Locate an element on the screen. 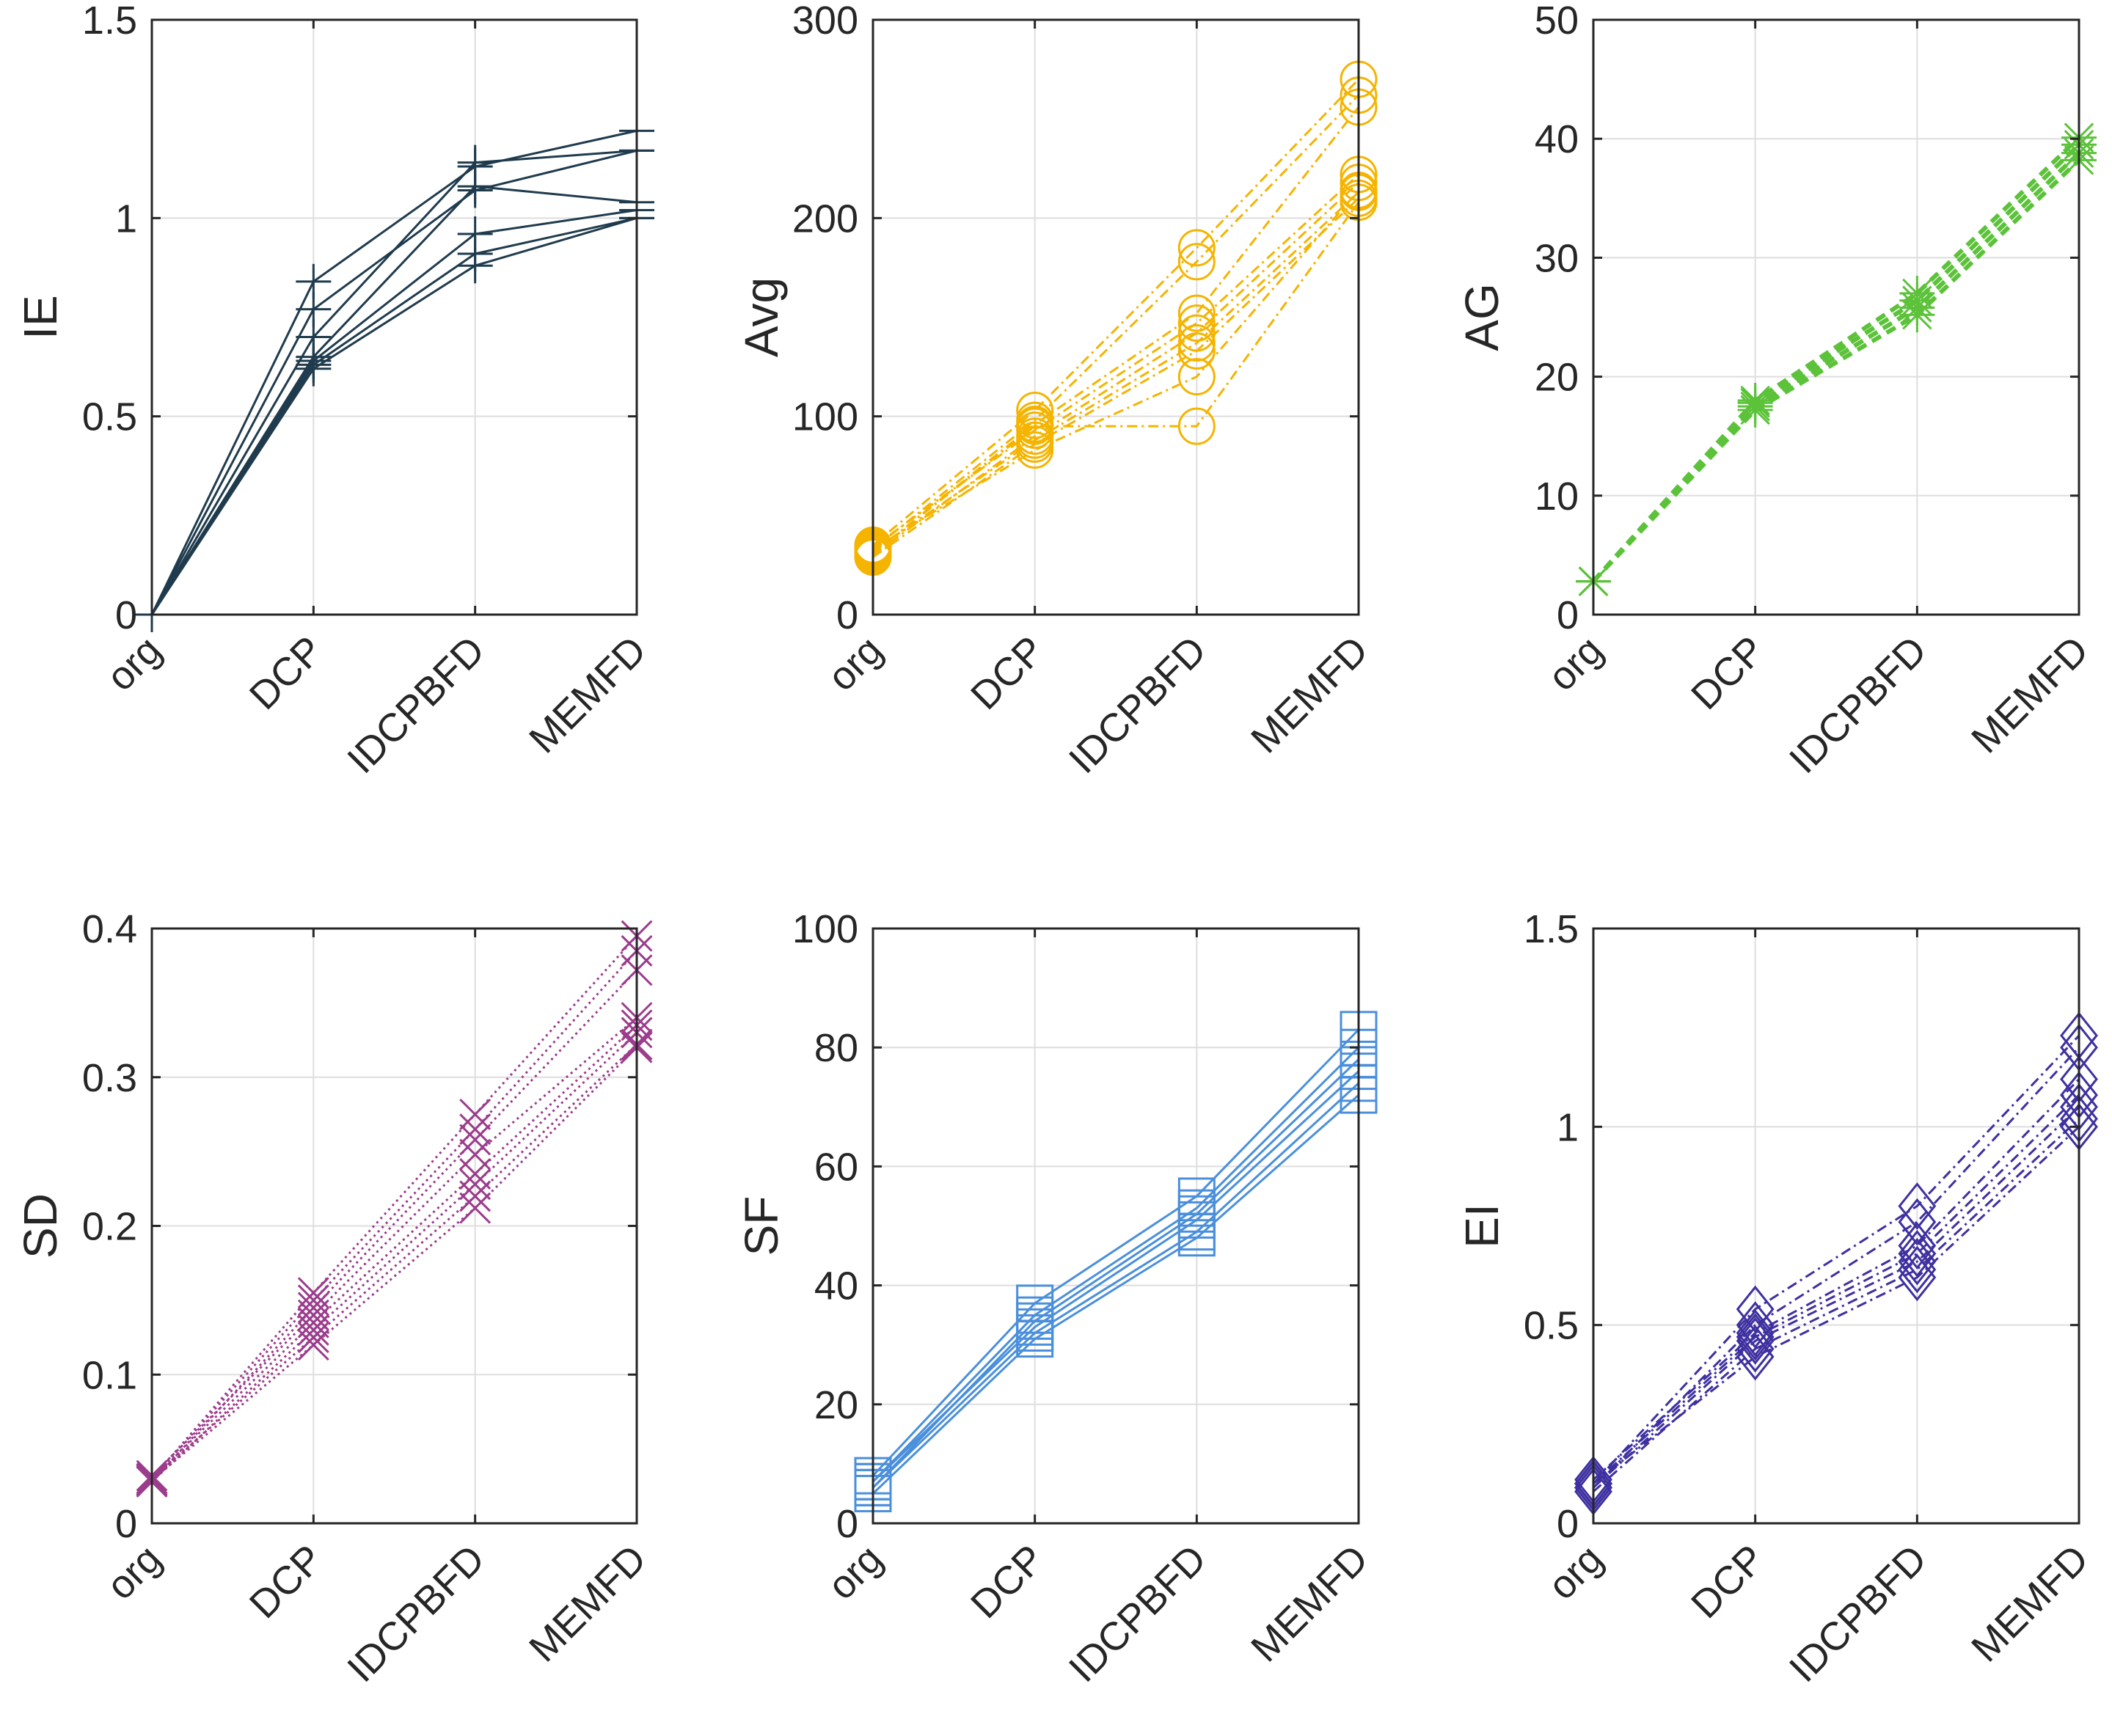 This screenshot has height=1736, width=2112. y-tick-label: 300 is located at coordinates (825, 22).